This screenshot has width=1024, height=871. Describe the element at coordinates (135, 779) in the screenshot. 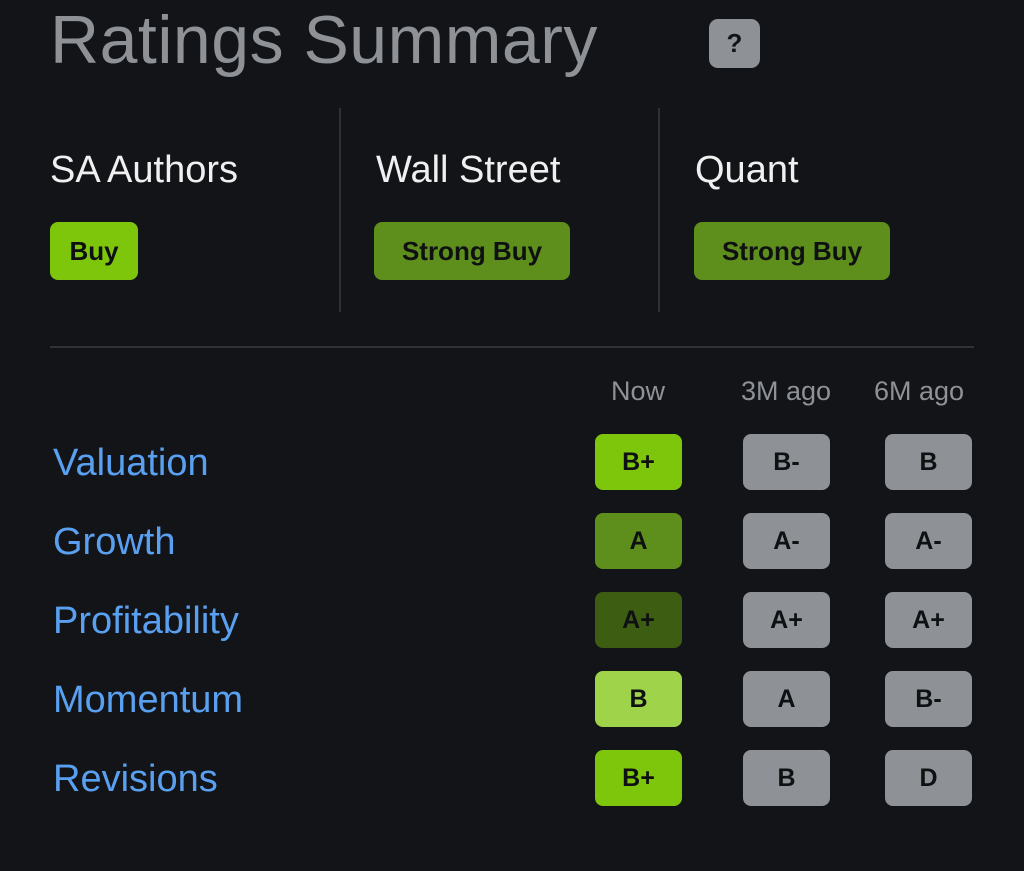

I see `factor-link-revisions: Revisions` at that location.